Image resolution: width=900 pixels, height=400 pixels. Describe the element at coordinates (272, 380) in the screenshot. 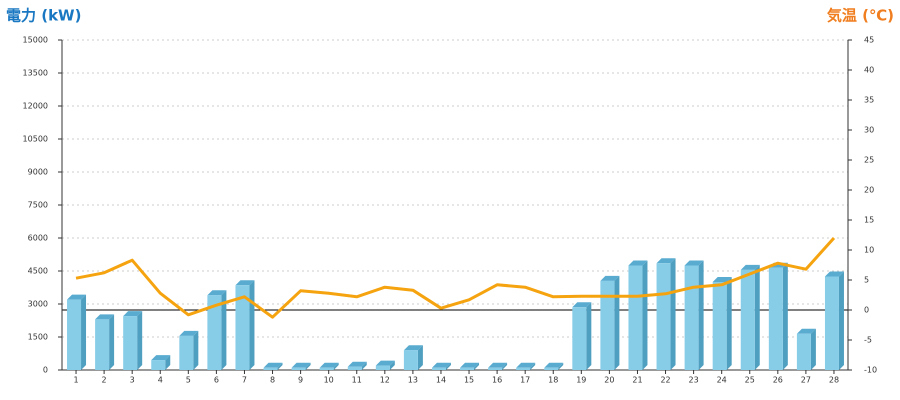

I see `x-tick-label: 8` at that location.